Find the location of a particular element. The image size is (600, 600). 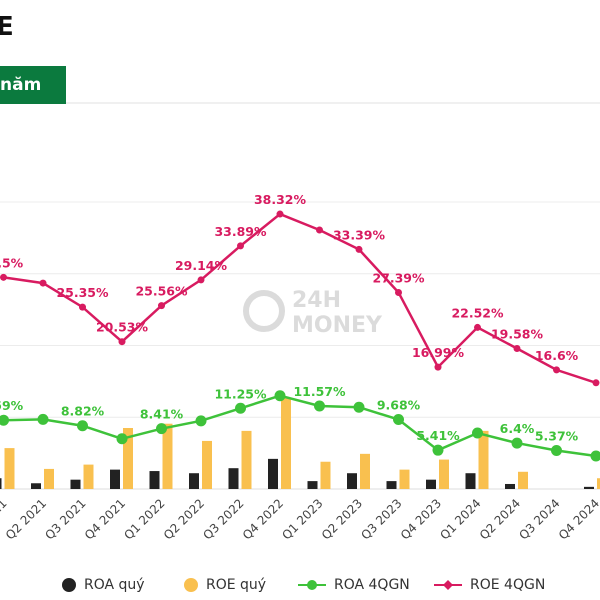

x-tick-label: Q4 2023 is located at coordinates (421, 519).